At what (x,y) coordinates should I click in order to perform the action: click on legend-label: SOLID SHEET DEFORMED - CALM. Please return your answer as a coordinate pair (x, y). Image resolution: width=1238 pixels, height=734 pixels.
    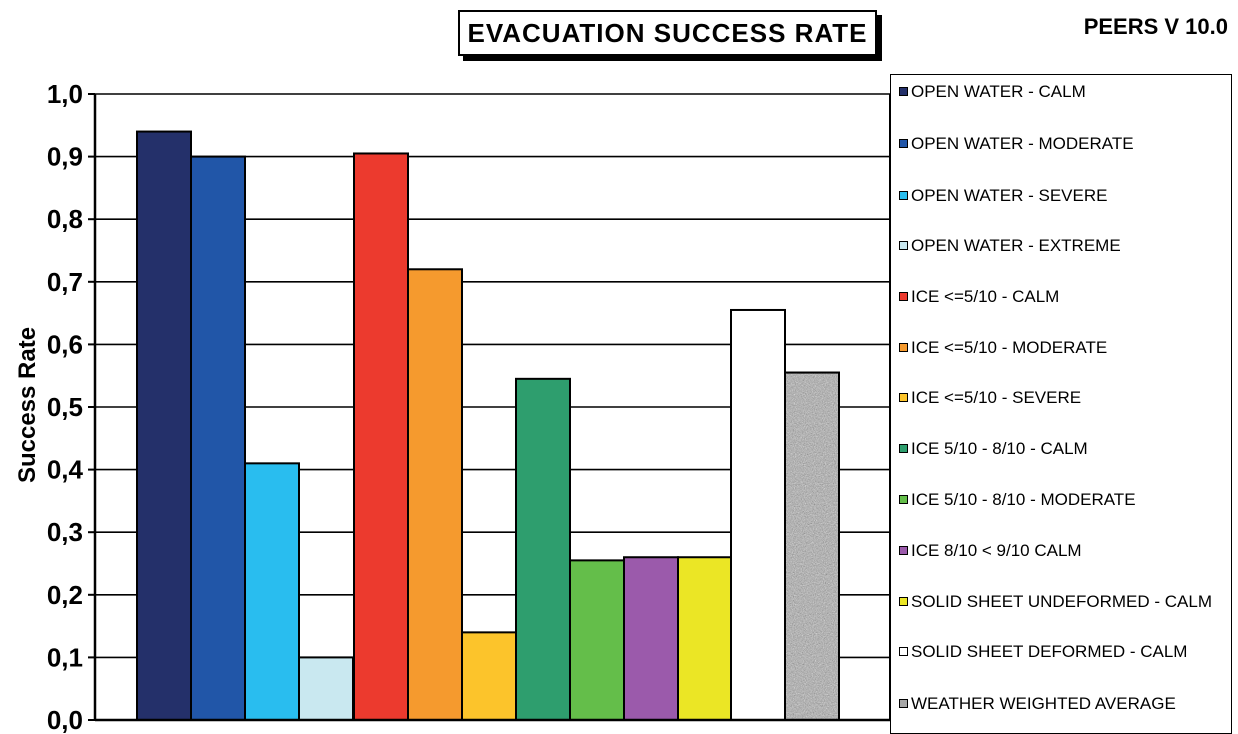
    Looking at the image, I should click on (1049, 651).